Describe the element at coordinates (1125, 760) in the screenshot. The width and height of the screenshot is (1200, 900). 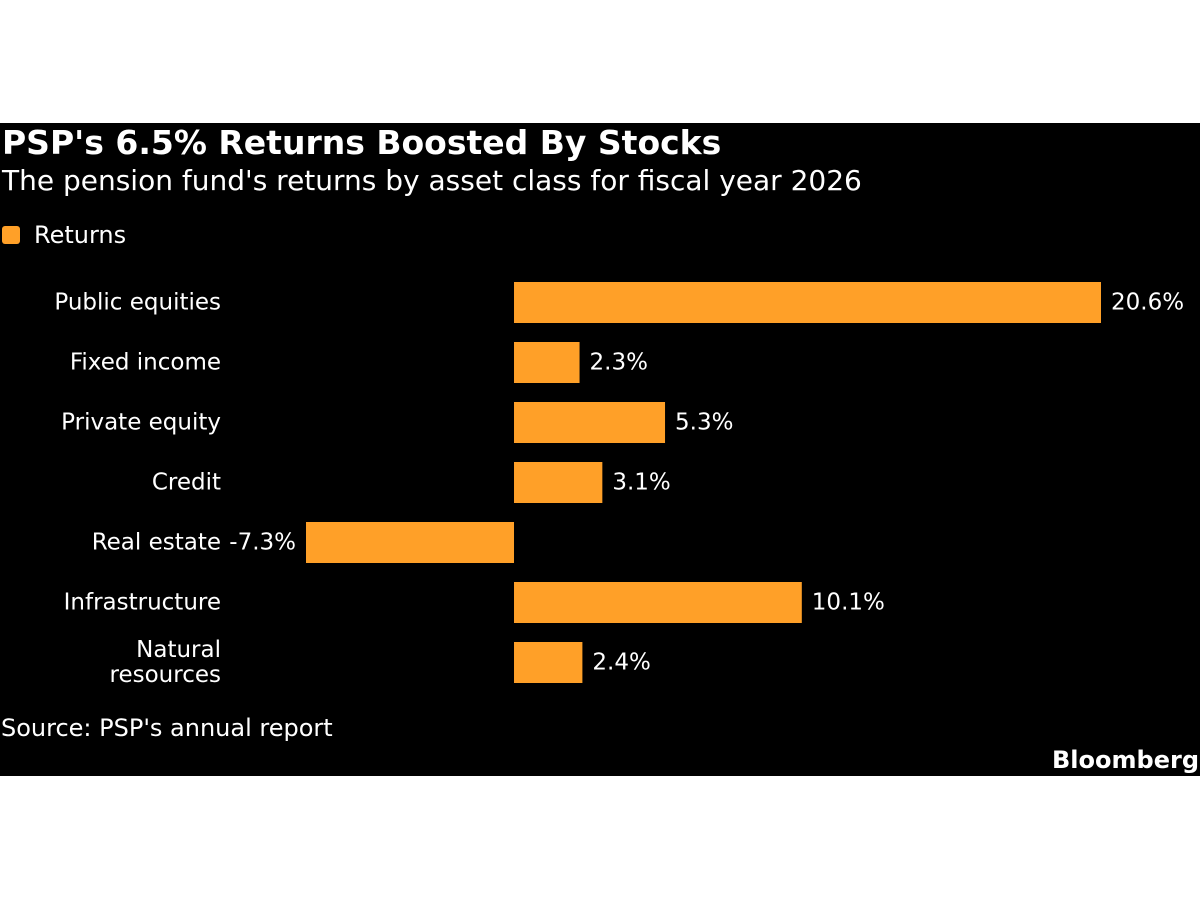
I see `bloomberg-logo: Bloomberg` at that location.